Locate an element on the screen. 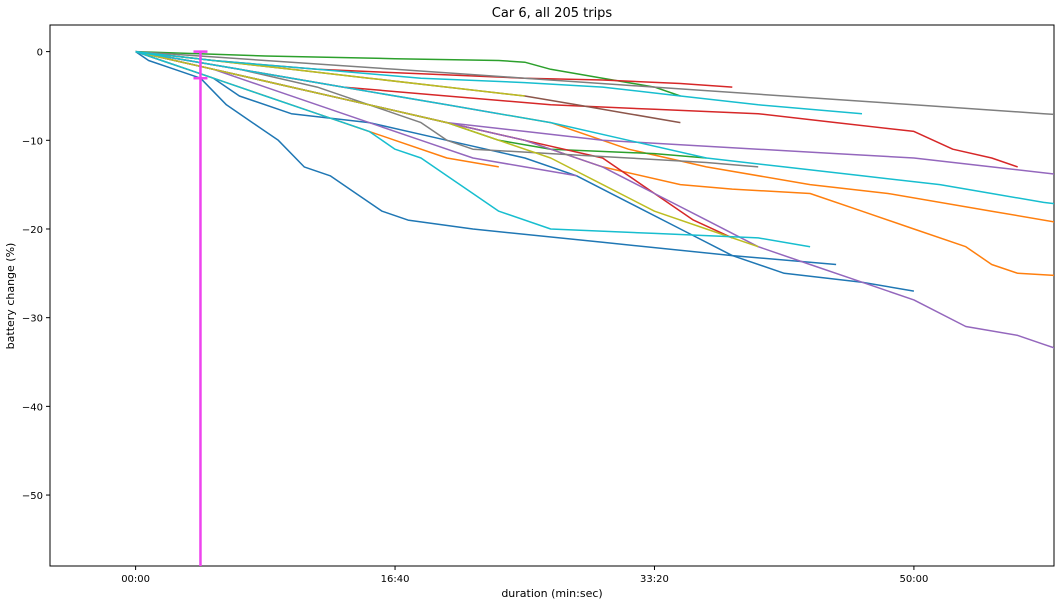 The image size is (1064, 604). x-tick-label-2: 33:20 is located at coordinates (654, 579).